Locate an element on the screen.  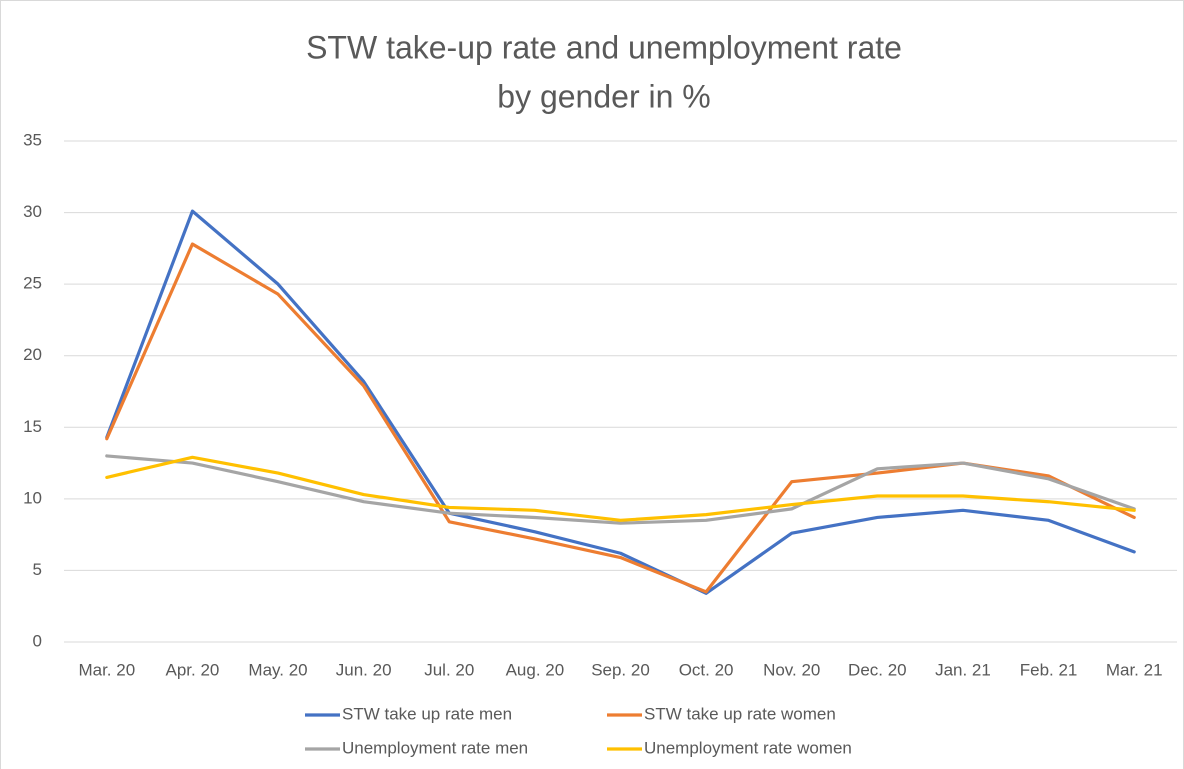
x-tick-label: Jun. 20 is located at coordinates (364, 669).